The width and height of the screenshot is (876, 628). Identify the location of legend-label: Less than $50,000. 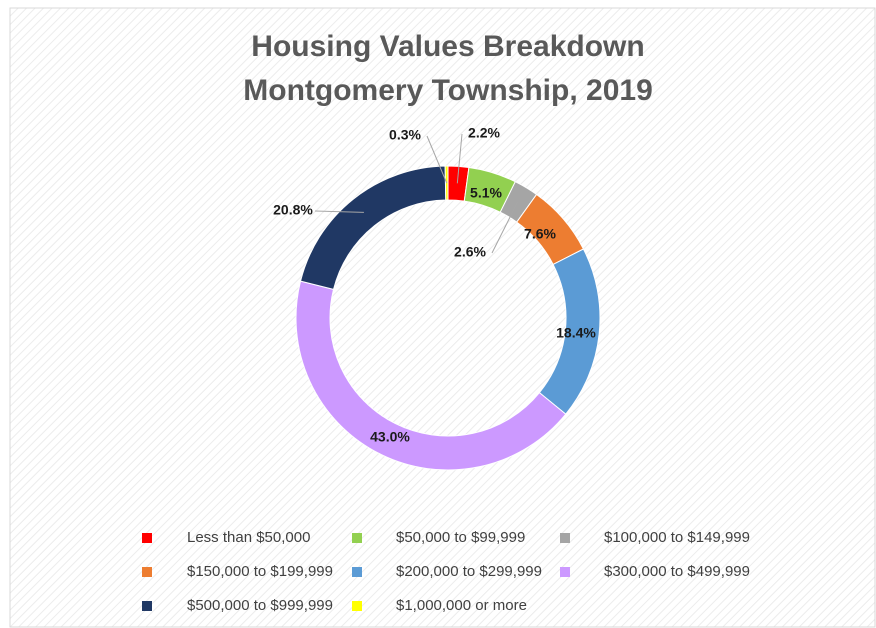
(248, 537).